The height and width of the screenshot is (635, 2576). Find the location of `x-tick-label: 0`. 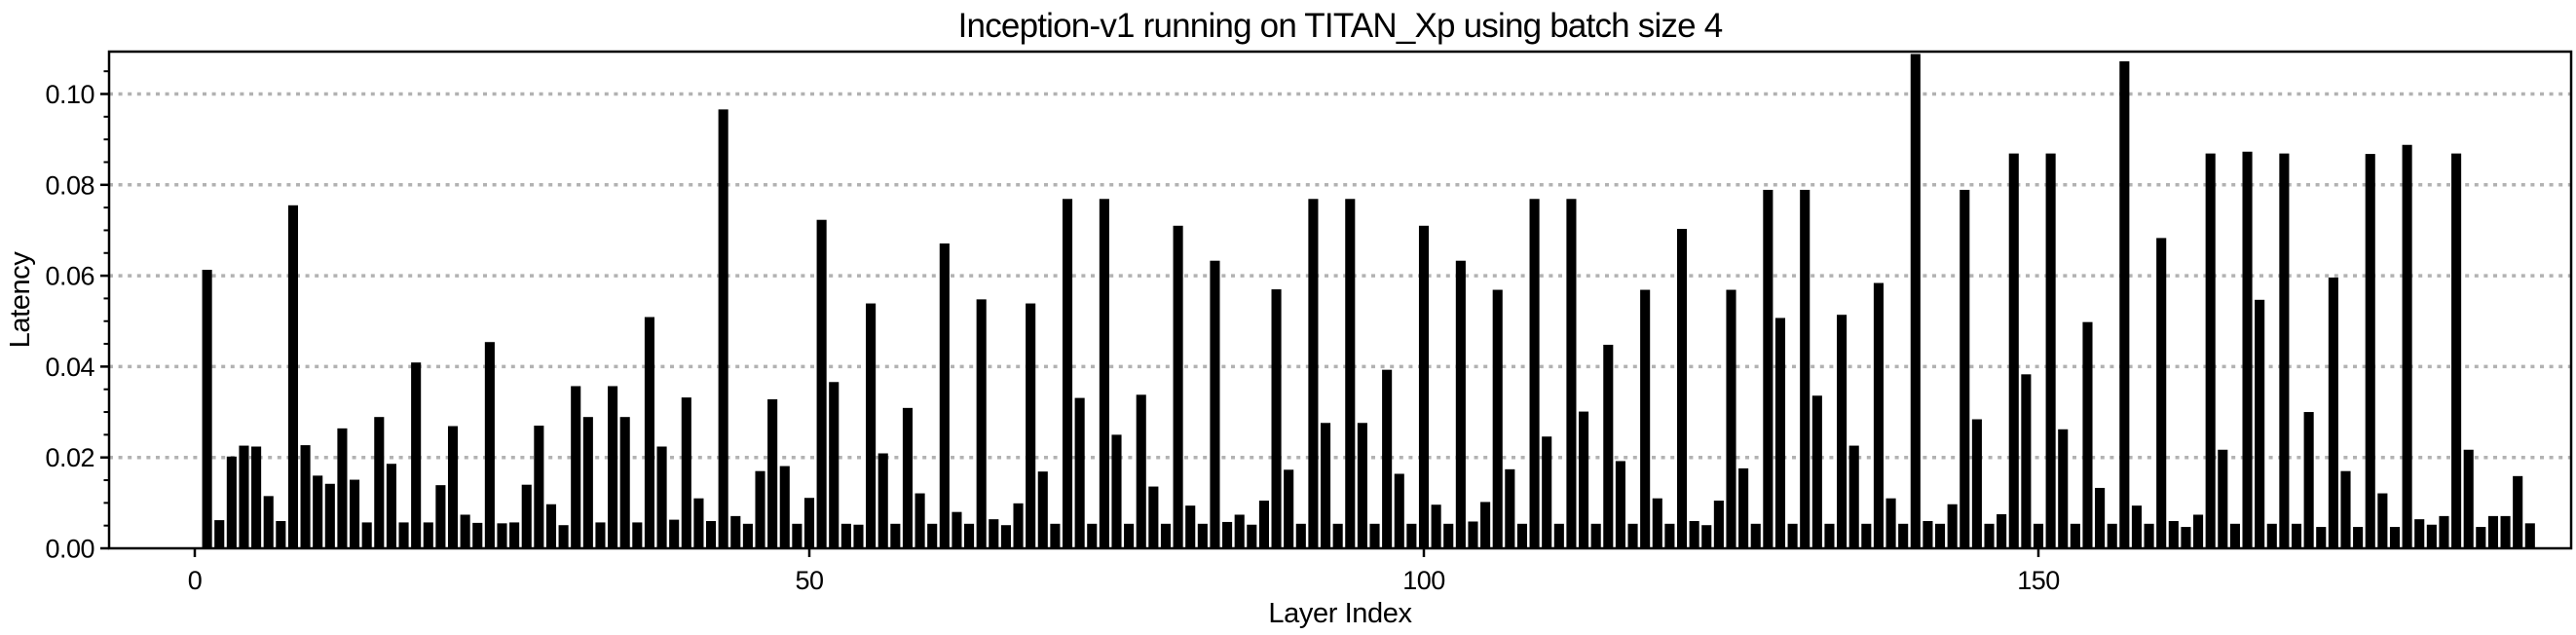

x-tick-label: 0 is located at coordinates (195, 581).